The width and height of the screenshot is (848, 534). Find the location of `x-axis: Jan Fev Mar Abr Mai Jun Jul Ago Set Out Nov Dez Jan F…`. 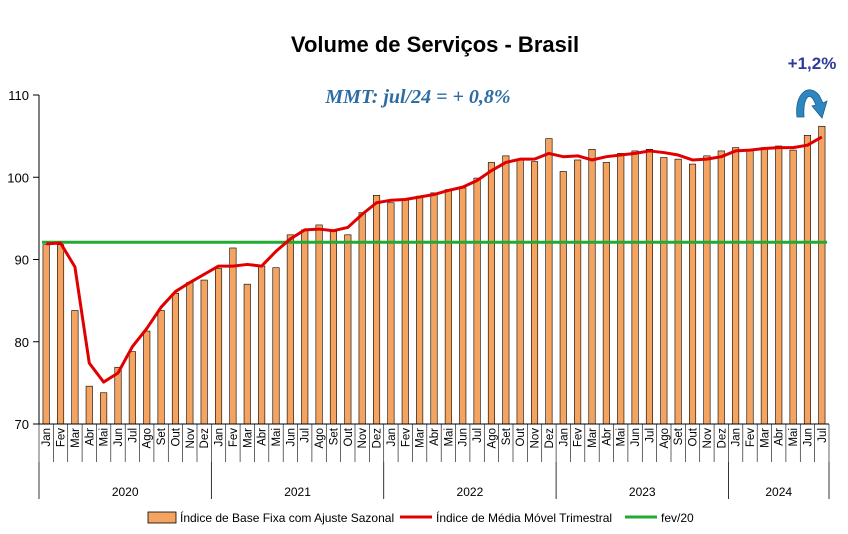

x-axis: Jan Fev Mar Abr Mai Jun Jul Ago Set Out Nov Dez Jan F… is located at coordinates (434, 461).